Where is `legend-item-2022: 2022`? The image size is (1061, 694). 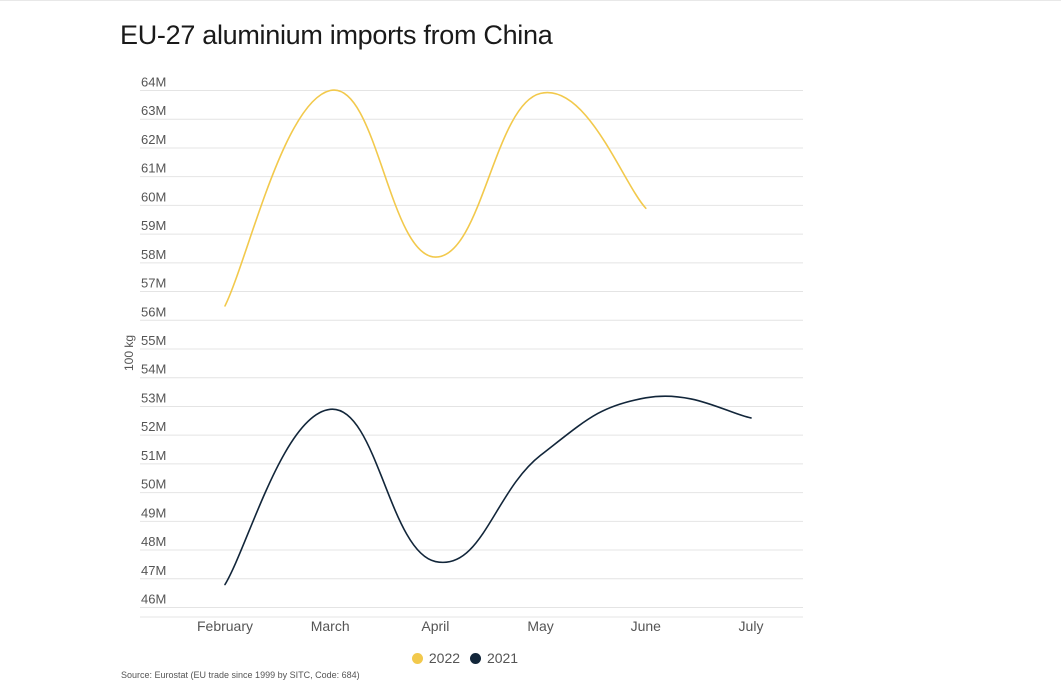 legend-item-2022: 2022 is located at coordinates (436, 658).